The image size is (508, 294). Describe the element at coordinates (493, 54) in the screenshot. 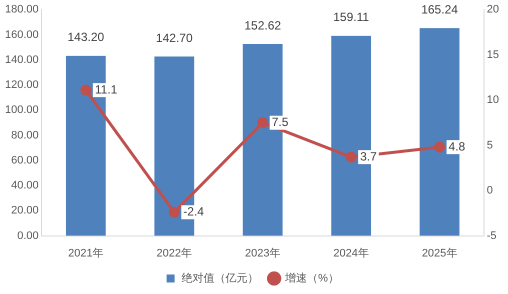

I see `y2-tick-label: 15` at that location.